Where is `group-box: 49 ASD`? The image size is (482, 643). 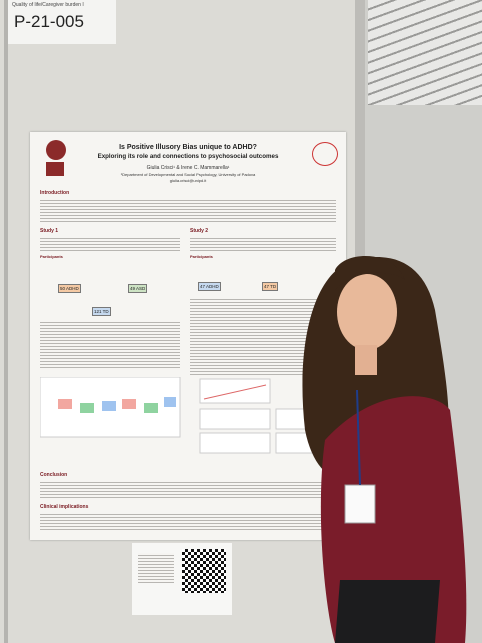 group-box: 49 ASD is located at coordinates (138, 288).